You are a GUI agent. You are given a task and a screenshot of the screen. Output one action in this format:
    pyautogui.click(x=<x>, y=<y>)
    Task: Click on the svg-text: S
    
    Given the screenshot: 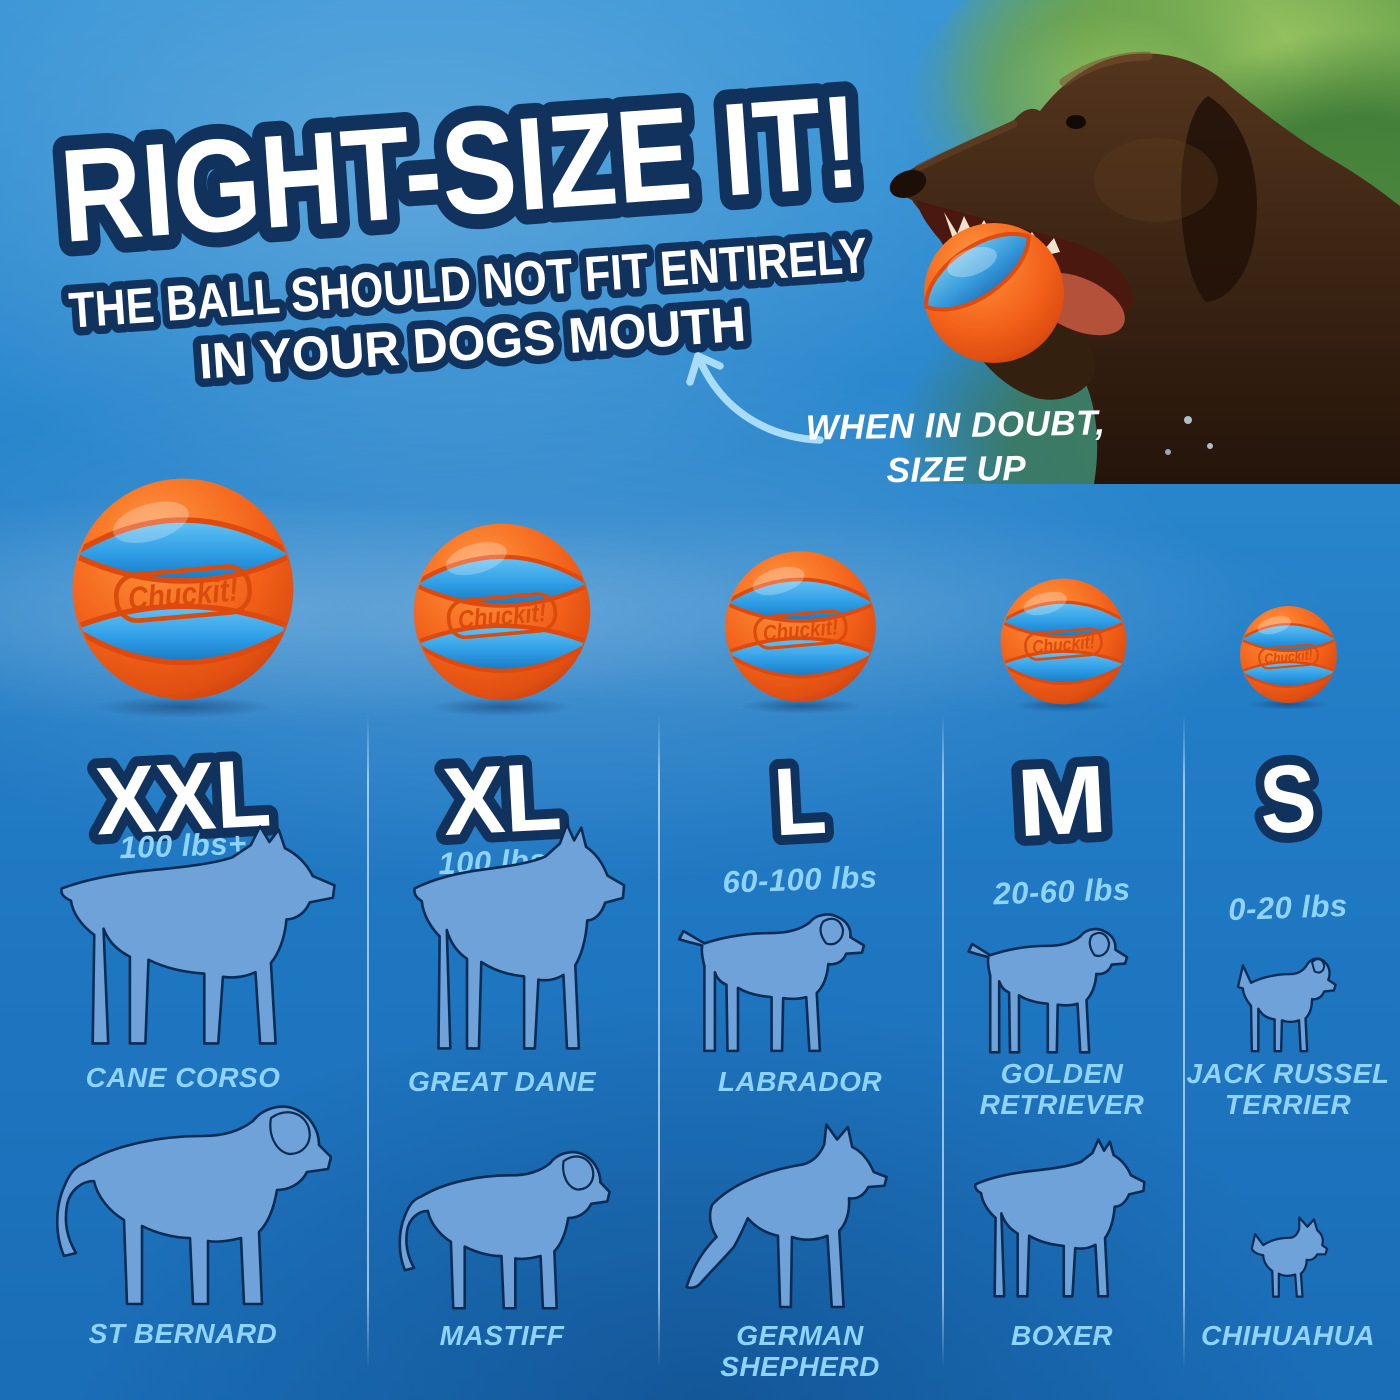 What is the action you would take?
    pyautogui.click(x=1288, y=800)
    